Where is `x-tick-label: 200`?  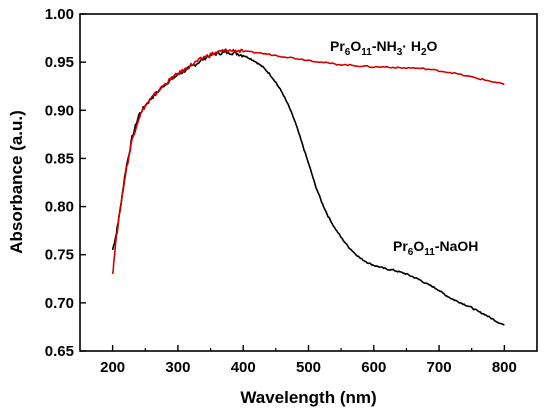 x-tick-label: 200 is located at coordinates (112, 367).